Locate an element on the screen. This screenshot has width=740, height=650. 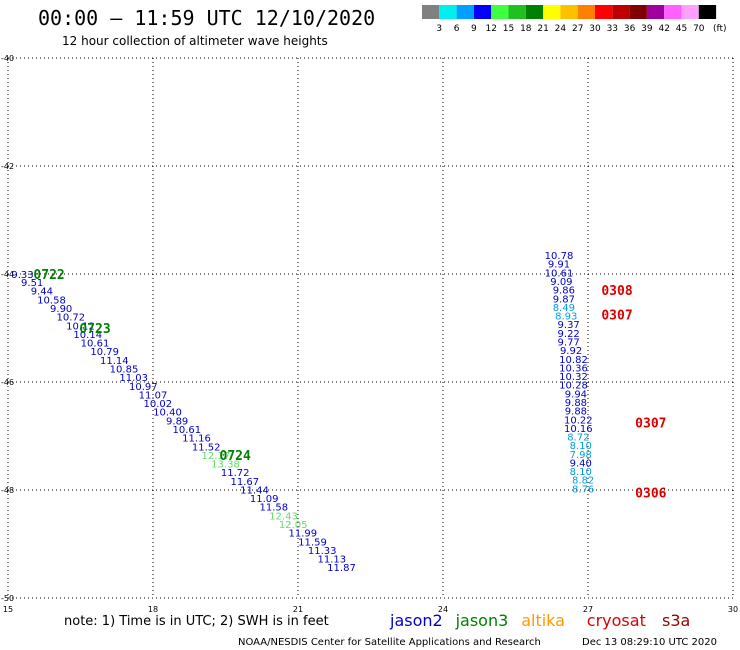
y-tick-label: -42 is located at coordinates (7, 166).